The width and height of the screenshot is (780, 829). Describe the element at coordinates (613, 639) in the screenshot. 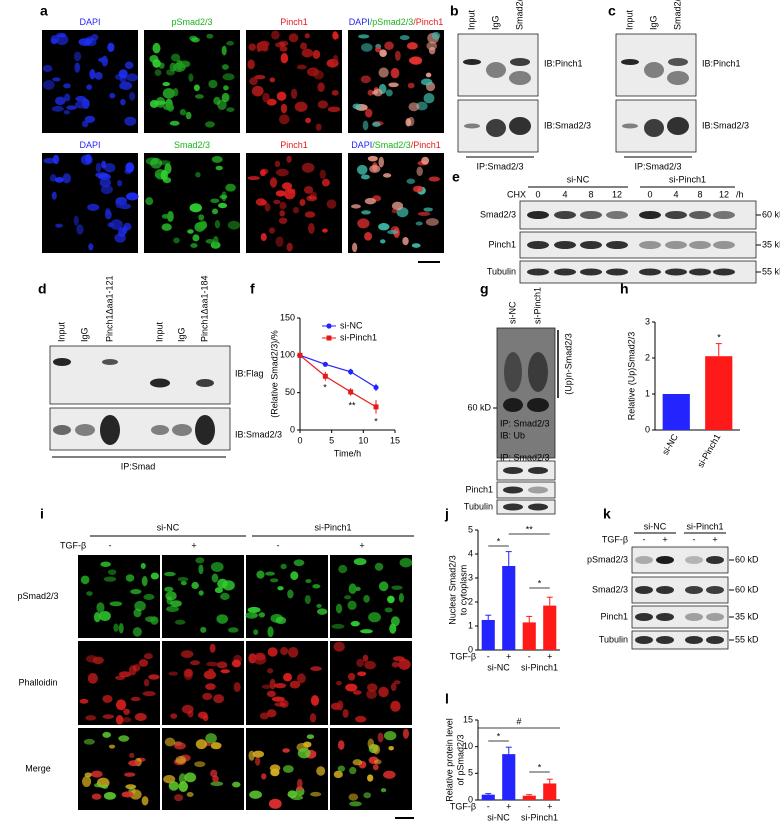

I see `blot-row-label: Tubulin` at that location.